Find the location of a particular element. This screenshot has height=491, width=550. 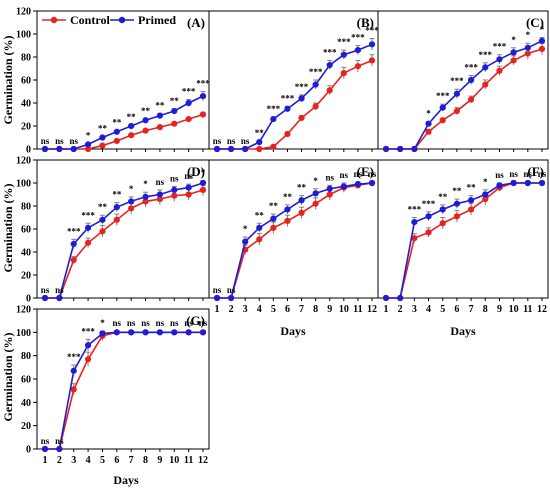

x-tick-label: 7 is located at coordinates (471, 309).